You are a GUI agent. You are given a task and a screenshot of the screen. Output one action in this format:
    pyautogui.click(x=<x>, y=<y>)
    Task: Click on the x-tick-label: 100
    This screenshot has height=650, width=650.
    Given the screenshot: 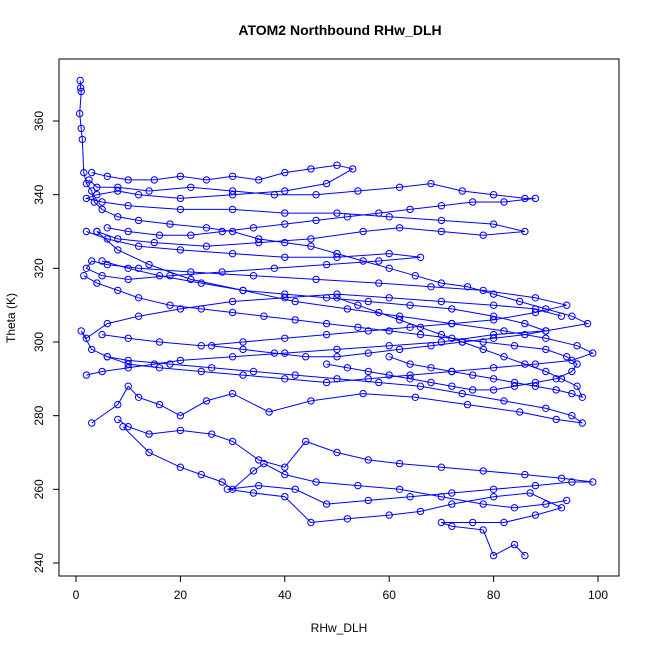 What is the action you would take?
    pyautogui.click(x=598, y=595)
    